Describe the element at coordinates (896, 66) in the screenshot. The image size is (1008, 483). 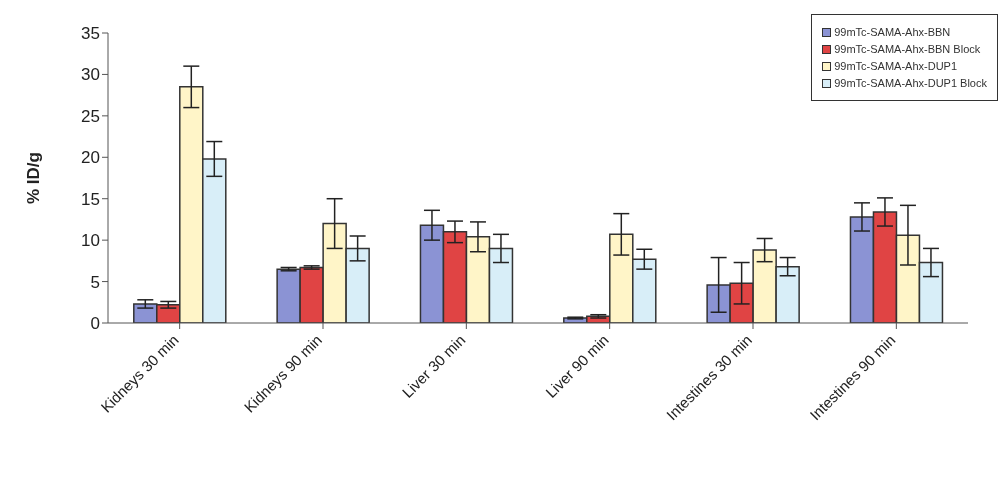
I see `legend-label: 99mTc-SAMA-Ahx-DUP1` at that location.